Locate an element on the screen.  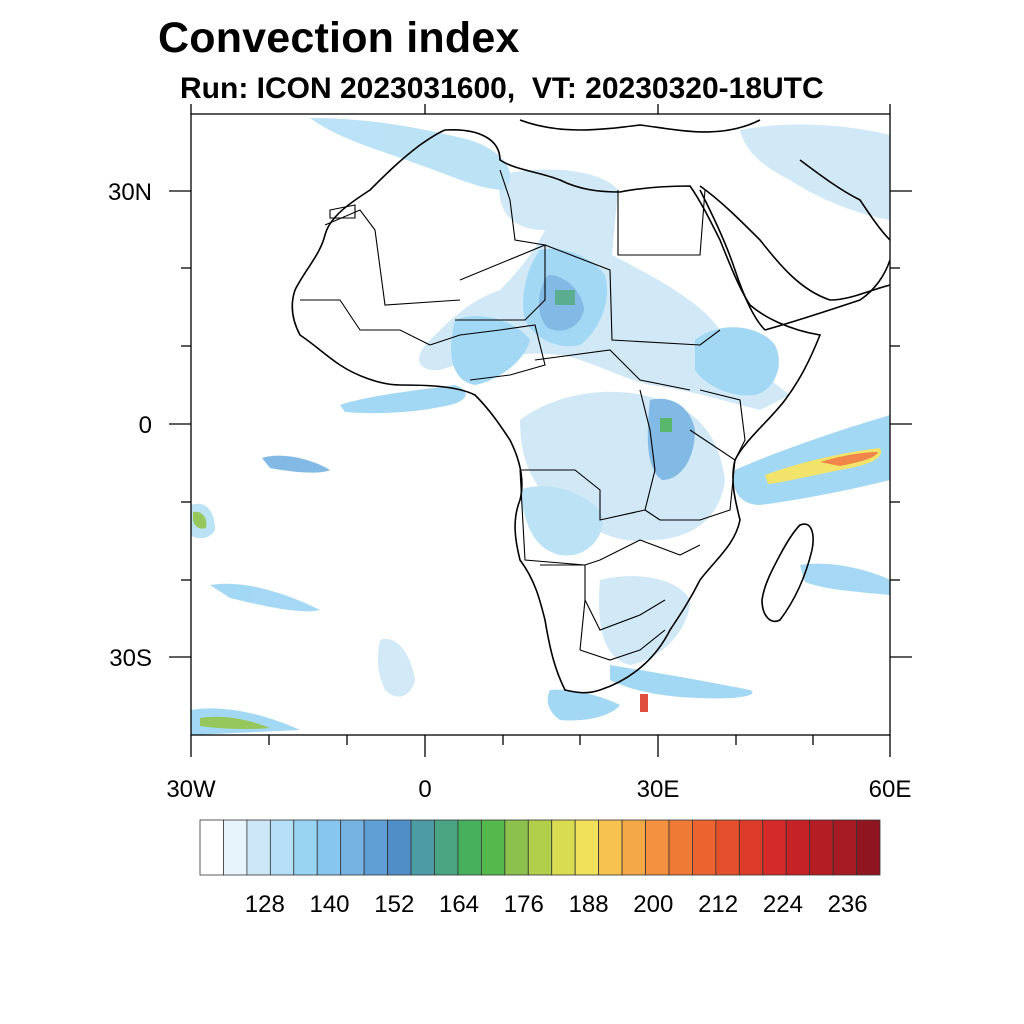
lat-tick-label: 30S is located at coordinates (130, 658).